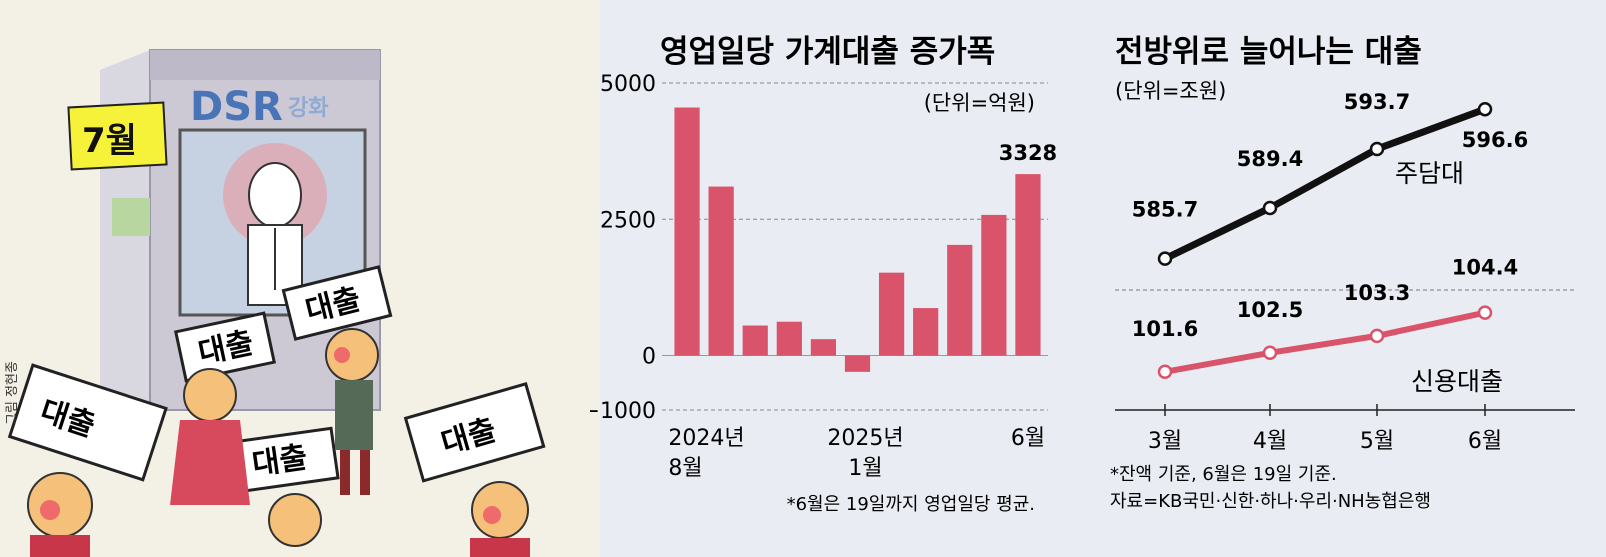 Image resolution: width=1606 pixels, height=557 pixels. I want to click on data-label: 585.7, so click(1165, 210).